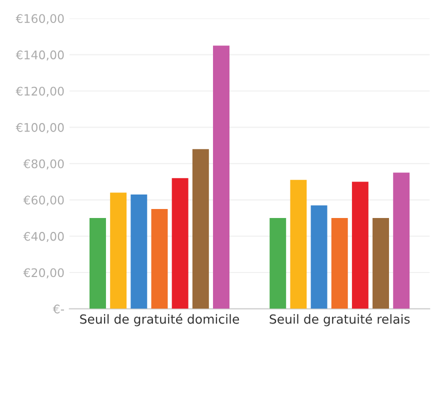 Image resolution: width=434 pixels, height=409 pixels. What do you see at coordinates (58, 309) in the screenshot?
I see `y-tick-label: €-` at bounding box center [58, 309].